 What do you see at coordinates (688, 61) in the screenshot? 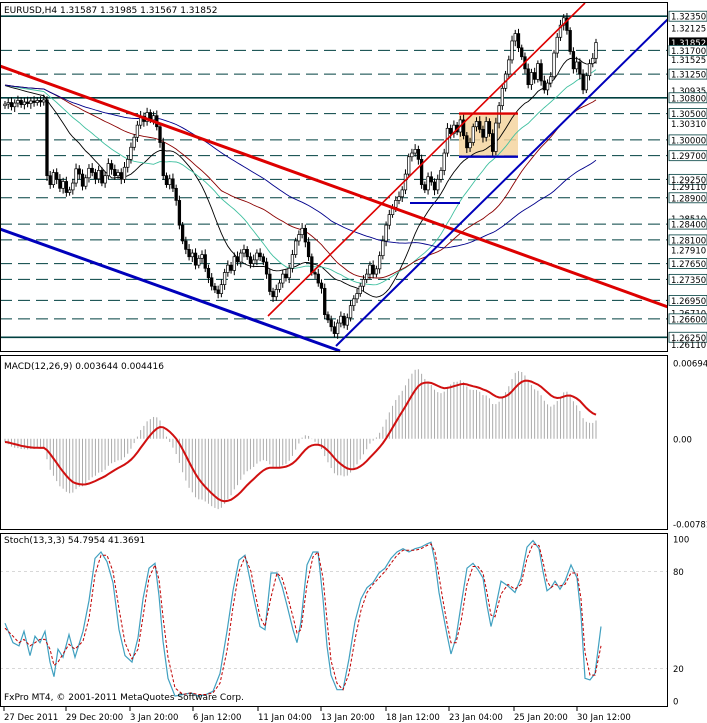
I see `price-tick-label: 1.31525` at bounding box center [688, 61].